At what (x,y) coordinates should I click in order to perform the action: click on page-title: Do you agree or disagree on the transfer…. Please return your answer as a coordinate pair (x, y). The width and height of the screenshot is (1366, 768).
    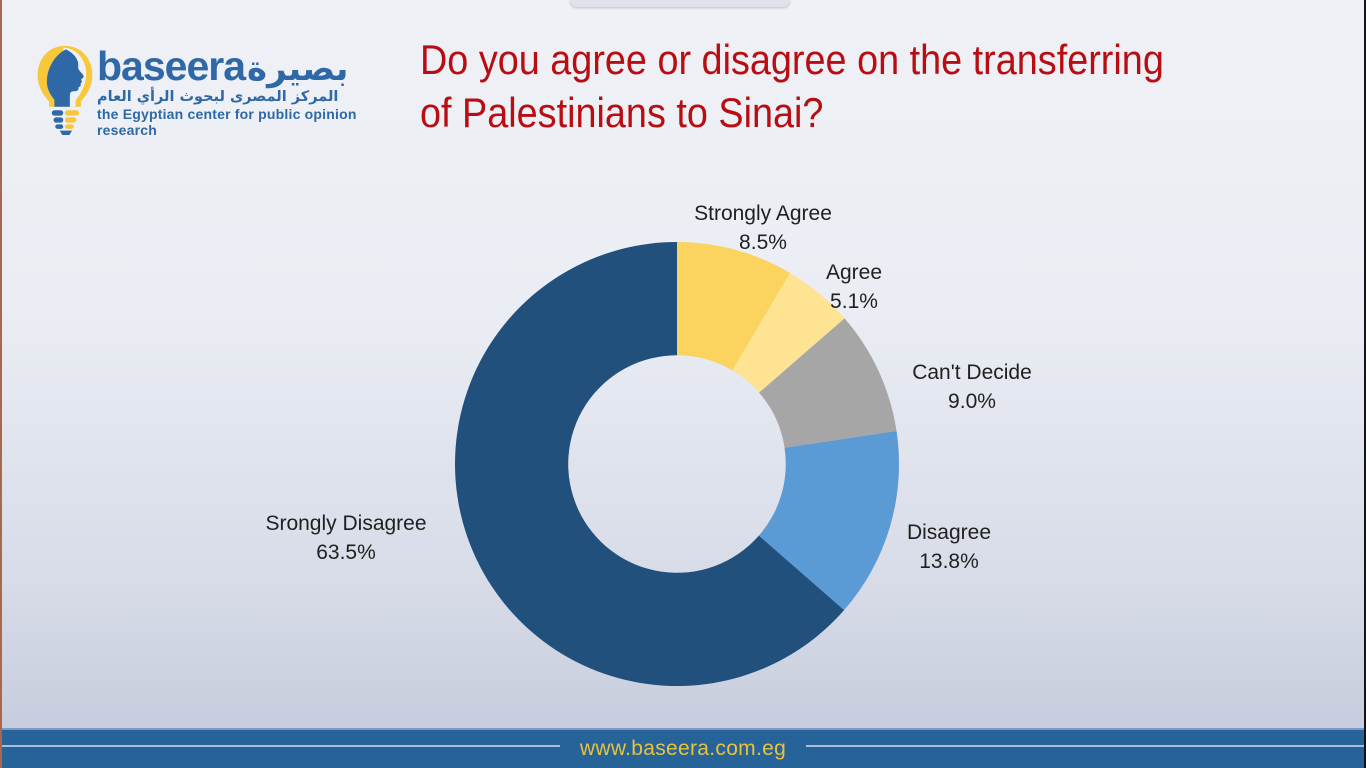
    Looking at the image, I should click on (792, 86).